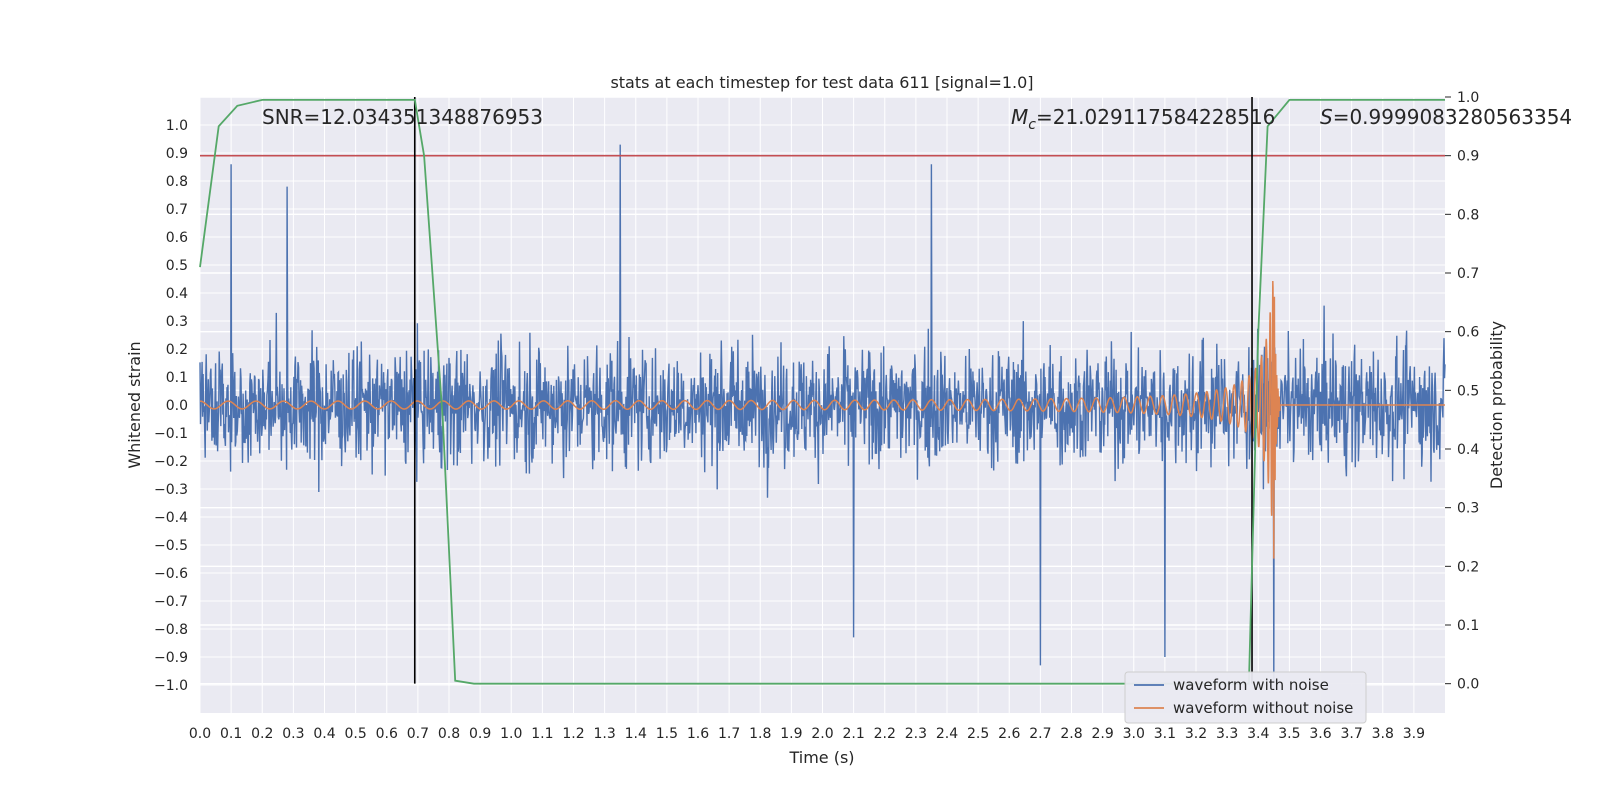 The image size is (1600, 800). What do you see at coordinates (177, 182) in the screenshot?
I see `y-tick-label: 0.8` at bounding box center [177, 182].